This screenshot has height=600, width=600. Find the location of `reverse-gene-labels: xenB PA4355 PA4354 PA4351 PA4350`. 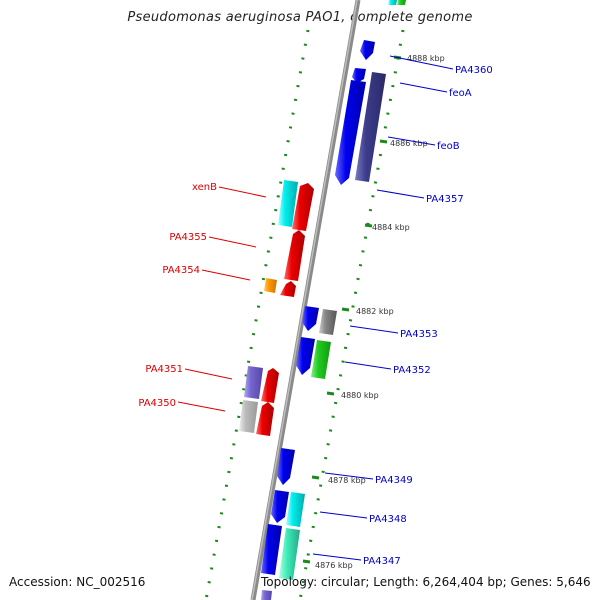

reverse-gene-labels: xenB PA4355 PA4354 PA4351 PA4350 is located at coordinates (177, 295).